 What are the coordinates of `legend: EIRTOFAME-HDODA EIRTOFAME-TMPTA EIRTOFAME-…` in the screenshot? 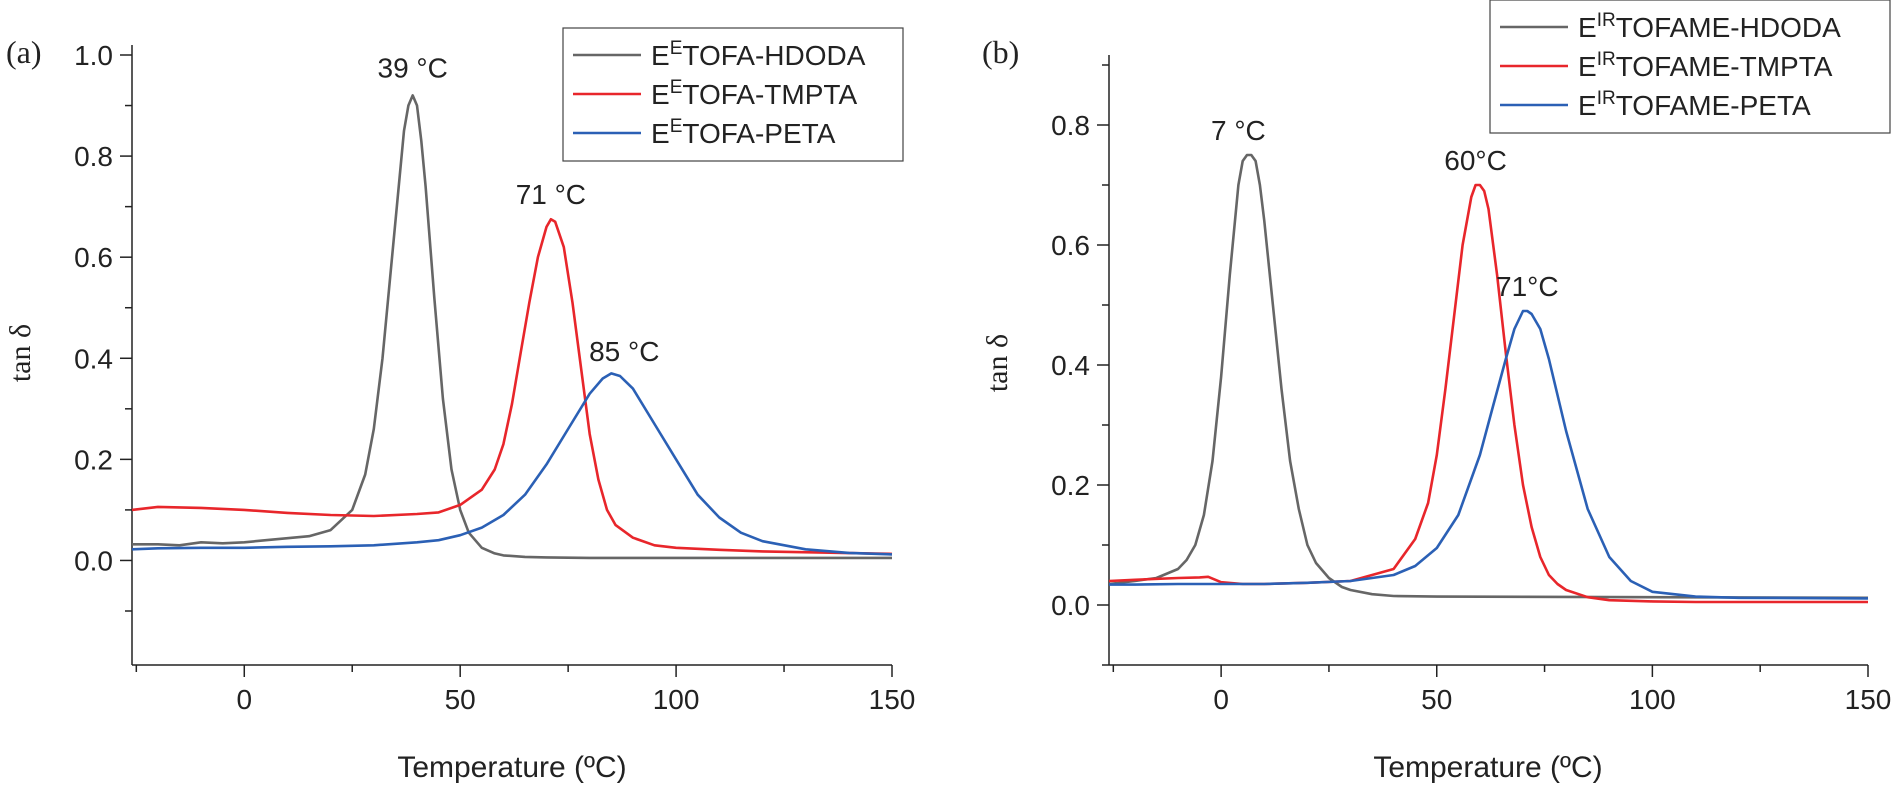 It's located at (1690, 67).